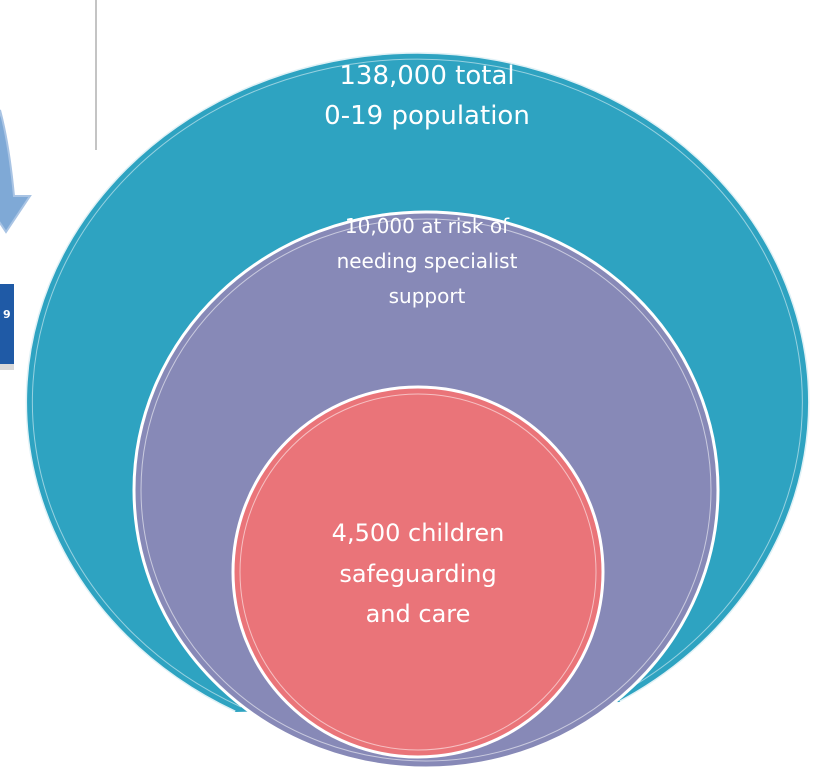 The width and height of the screenshot is (821, 772). I want to click on inner-label-line1: 4,500 children, so click(418, 533).